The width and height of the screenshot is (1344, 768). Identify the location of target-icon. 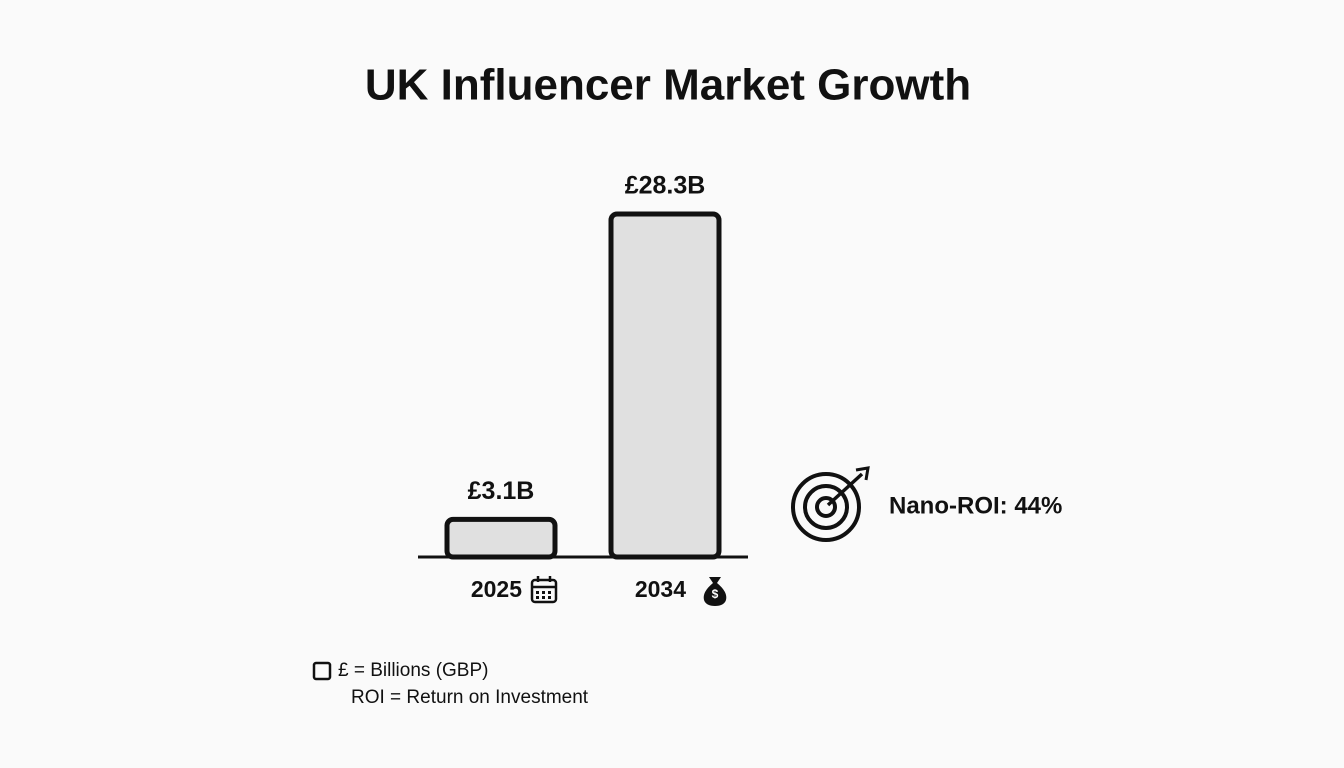
(830, 504).